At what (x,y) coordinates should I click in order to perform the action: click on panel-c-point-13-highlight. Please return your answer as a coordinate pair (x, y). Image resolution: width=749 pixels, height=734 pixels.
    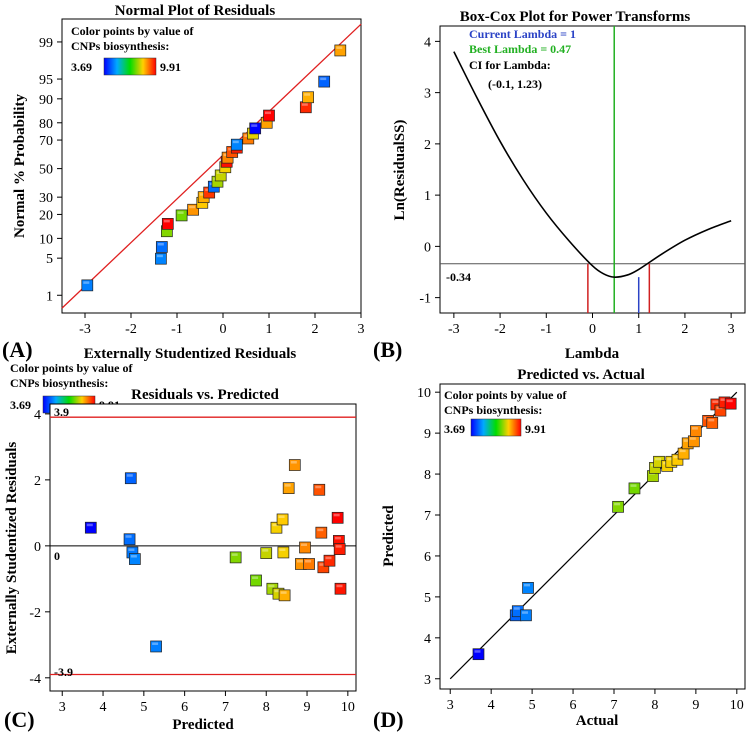
    Looking at the image, I should click on (282, 549).